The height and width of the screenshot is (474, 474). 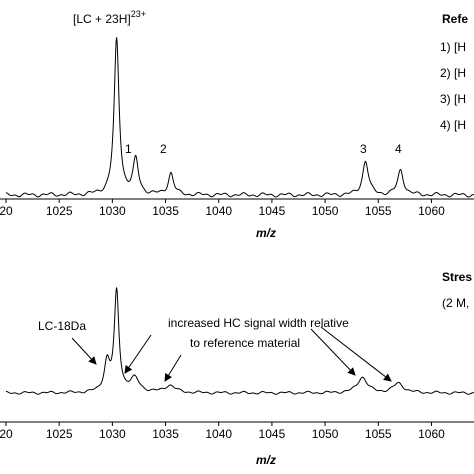 I want to click on bottom-x-tick-label: 1045, so click(x=272, y=434).